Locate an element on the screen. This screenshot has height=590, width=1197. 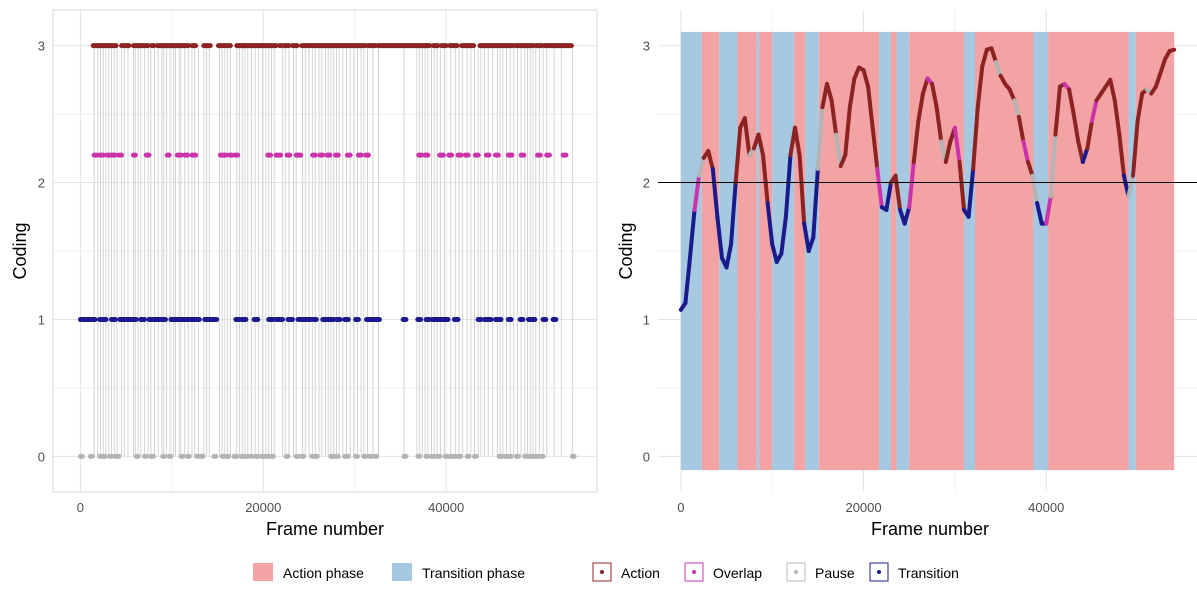
right-y-axis-title: Coding is located at coordinates (626, 250).